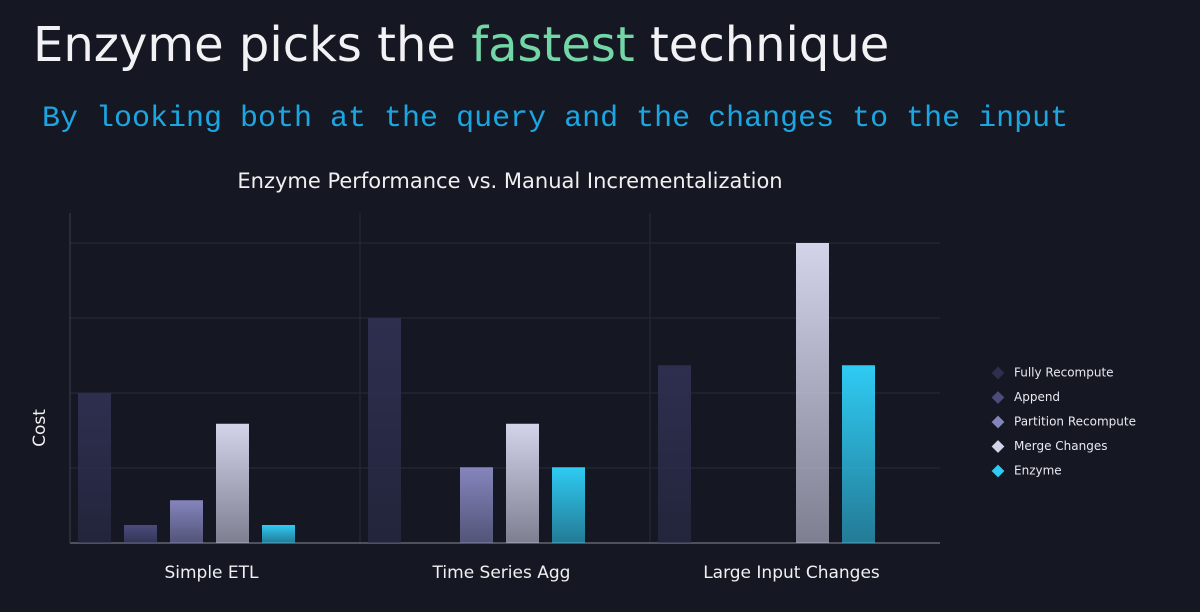 This screenshot has width=1200, height=612. What do you see at coordinates (211, 573) in the screenshot?
I see `x-tick-label: Simple ETL` at bounding box center [211, 573].